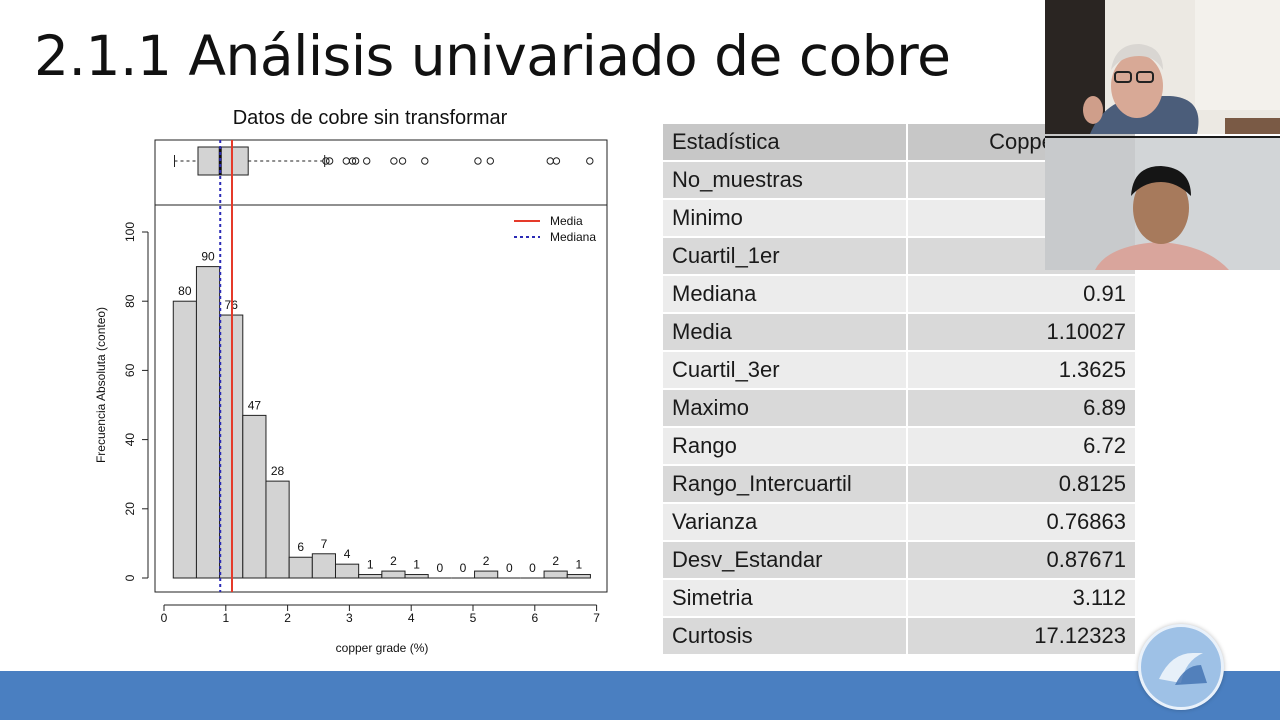  Describe the element at coordinates (785, 560) in the screenshot. I see `row-label: Desv_Estandar` at that location.